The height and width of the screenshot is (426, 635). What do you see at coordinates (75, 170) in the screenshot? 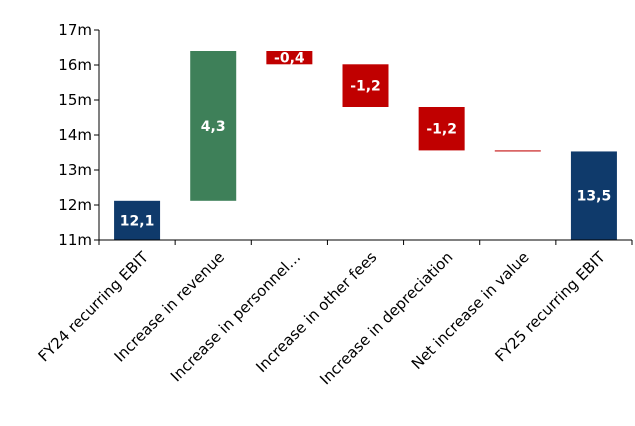
I see `y-tick-label: 13m` at bounding box center [75, 170].